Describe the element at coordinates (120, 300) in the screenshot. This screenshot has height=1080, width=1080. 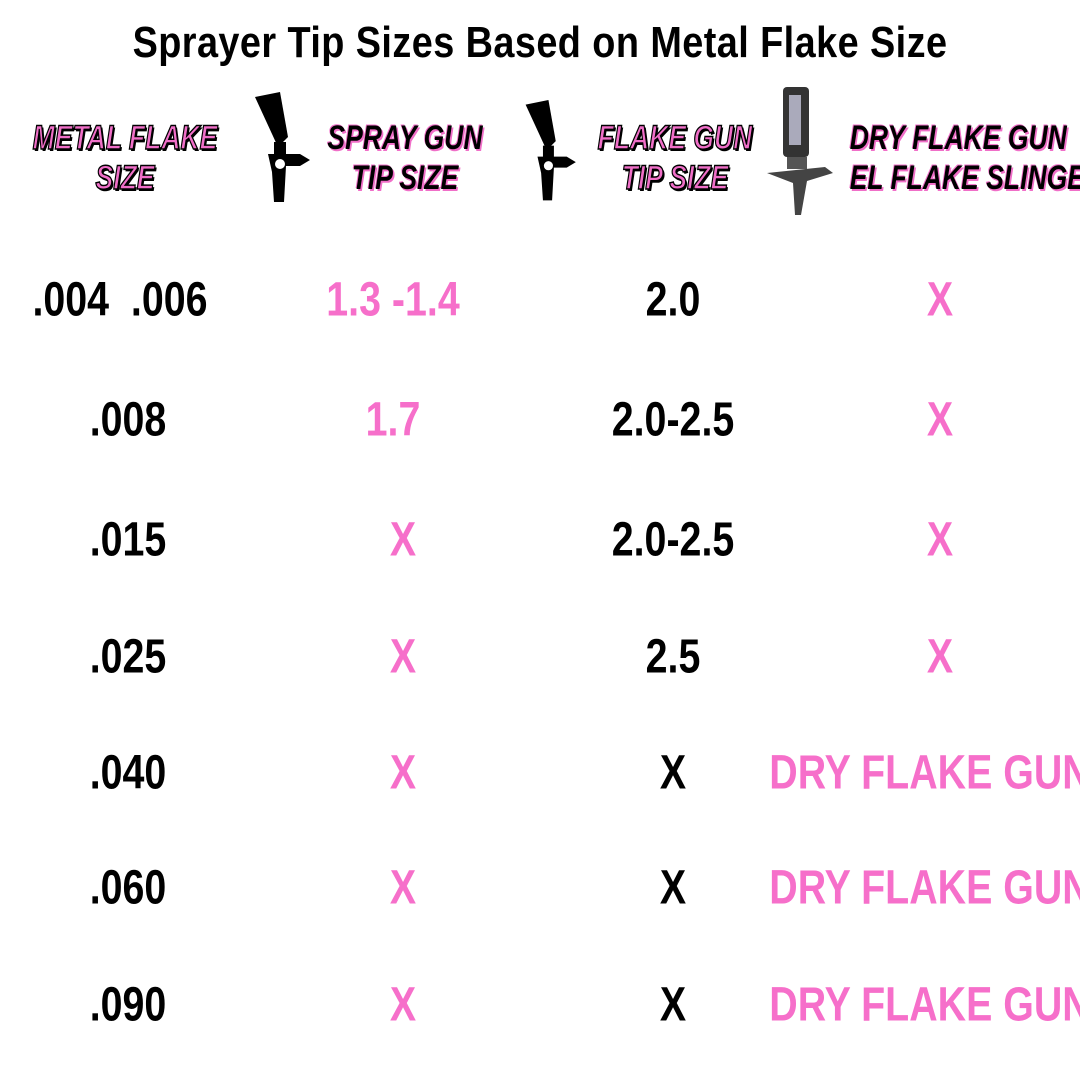
I see `cell-flake-size: .004 .006` at that location.